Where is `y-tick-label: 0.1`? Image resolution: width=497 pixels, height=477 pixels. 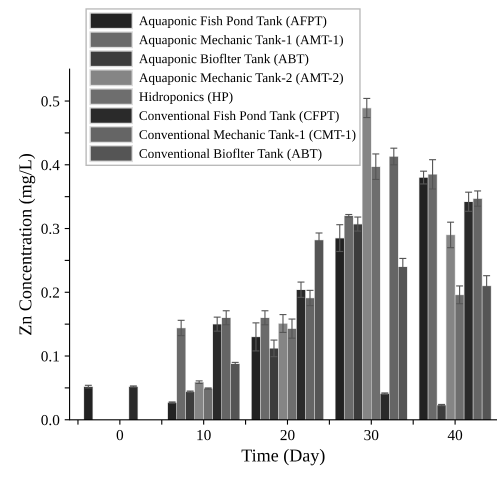 y-tick-label: 0.1 is located at coordinates (50, 356).